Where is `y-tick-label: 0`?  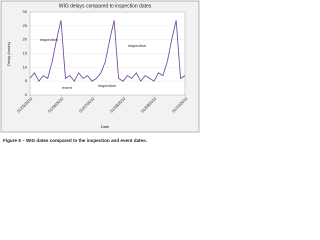 y-tick-label: 0 is located at coordinates (26, 94).